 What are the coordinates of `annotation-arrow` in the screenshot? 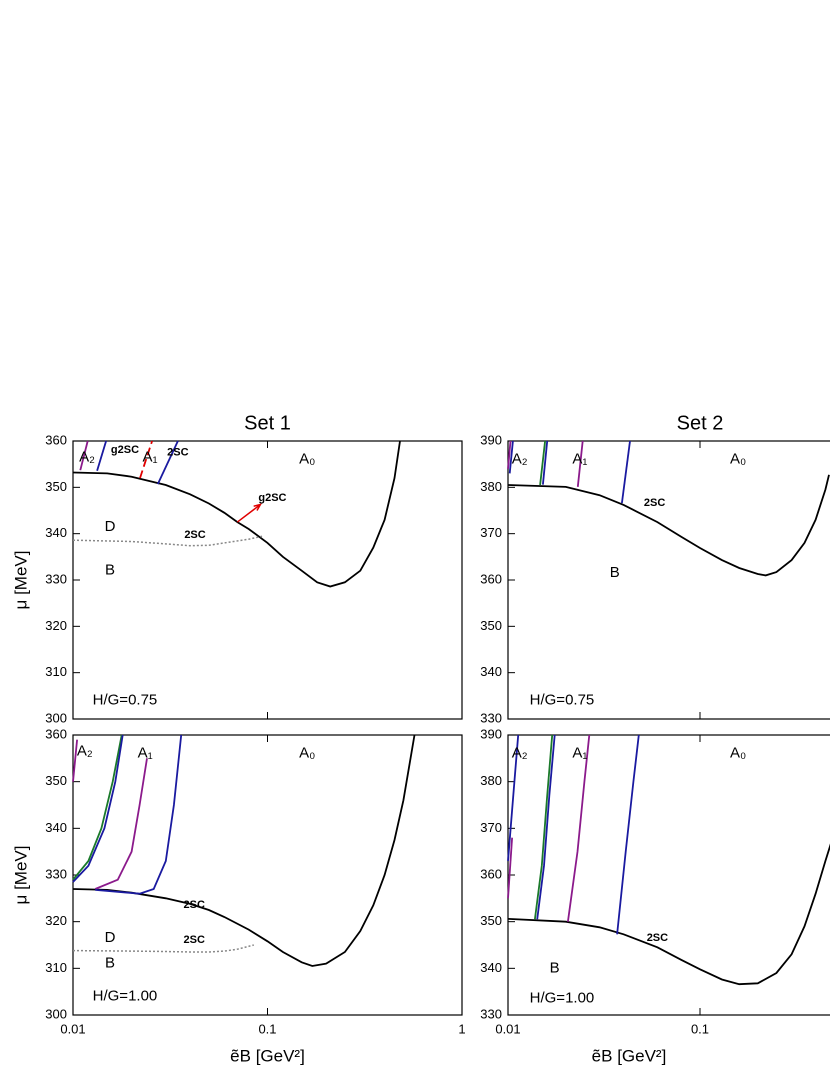 It's located at (249, 513).